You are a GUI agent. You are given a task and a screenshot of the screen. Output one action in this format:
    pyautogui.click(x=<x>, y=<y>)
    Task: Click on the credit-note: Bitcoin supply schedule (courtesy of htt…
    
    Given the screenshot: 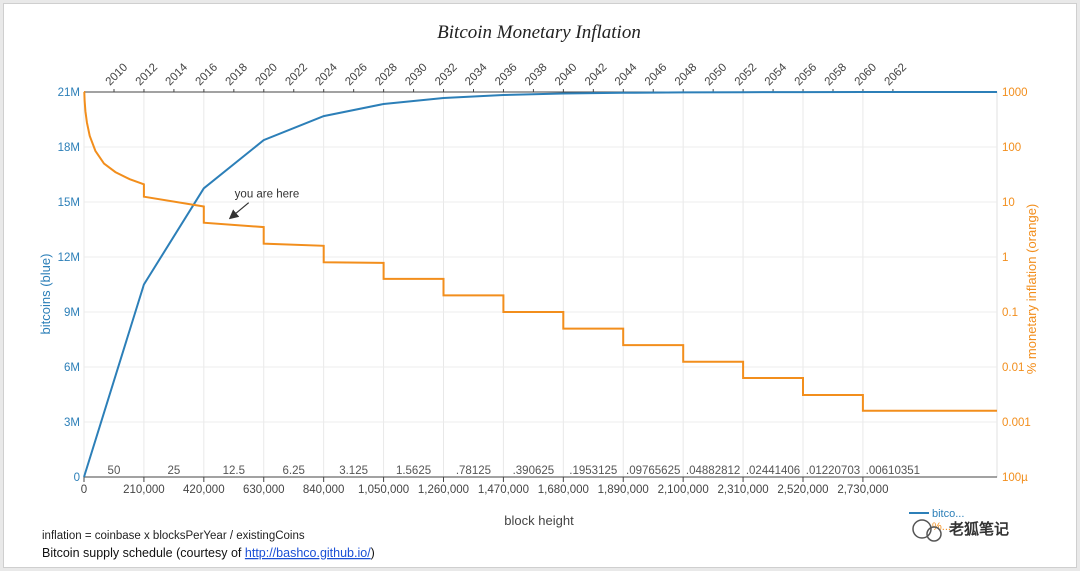 What is the action you would take?
    pyautogui.click(x=208, y=553)
    